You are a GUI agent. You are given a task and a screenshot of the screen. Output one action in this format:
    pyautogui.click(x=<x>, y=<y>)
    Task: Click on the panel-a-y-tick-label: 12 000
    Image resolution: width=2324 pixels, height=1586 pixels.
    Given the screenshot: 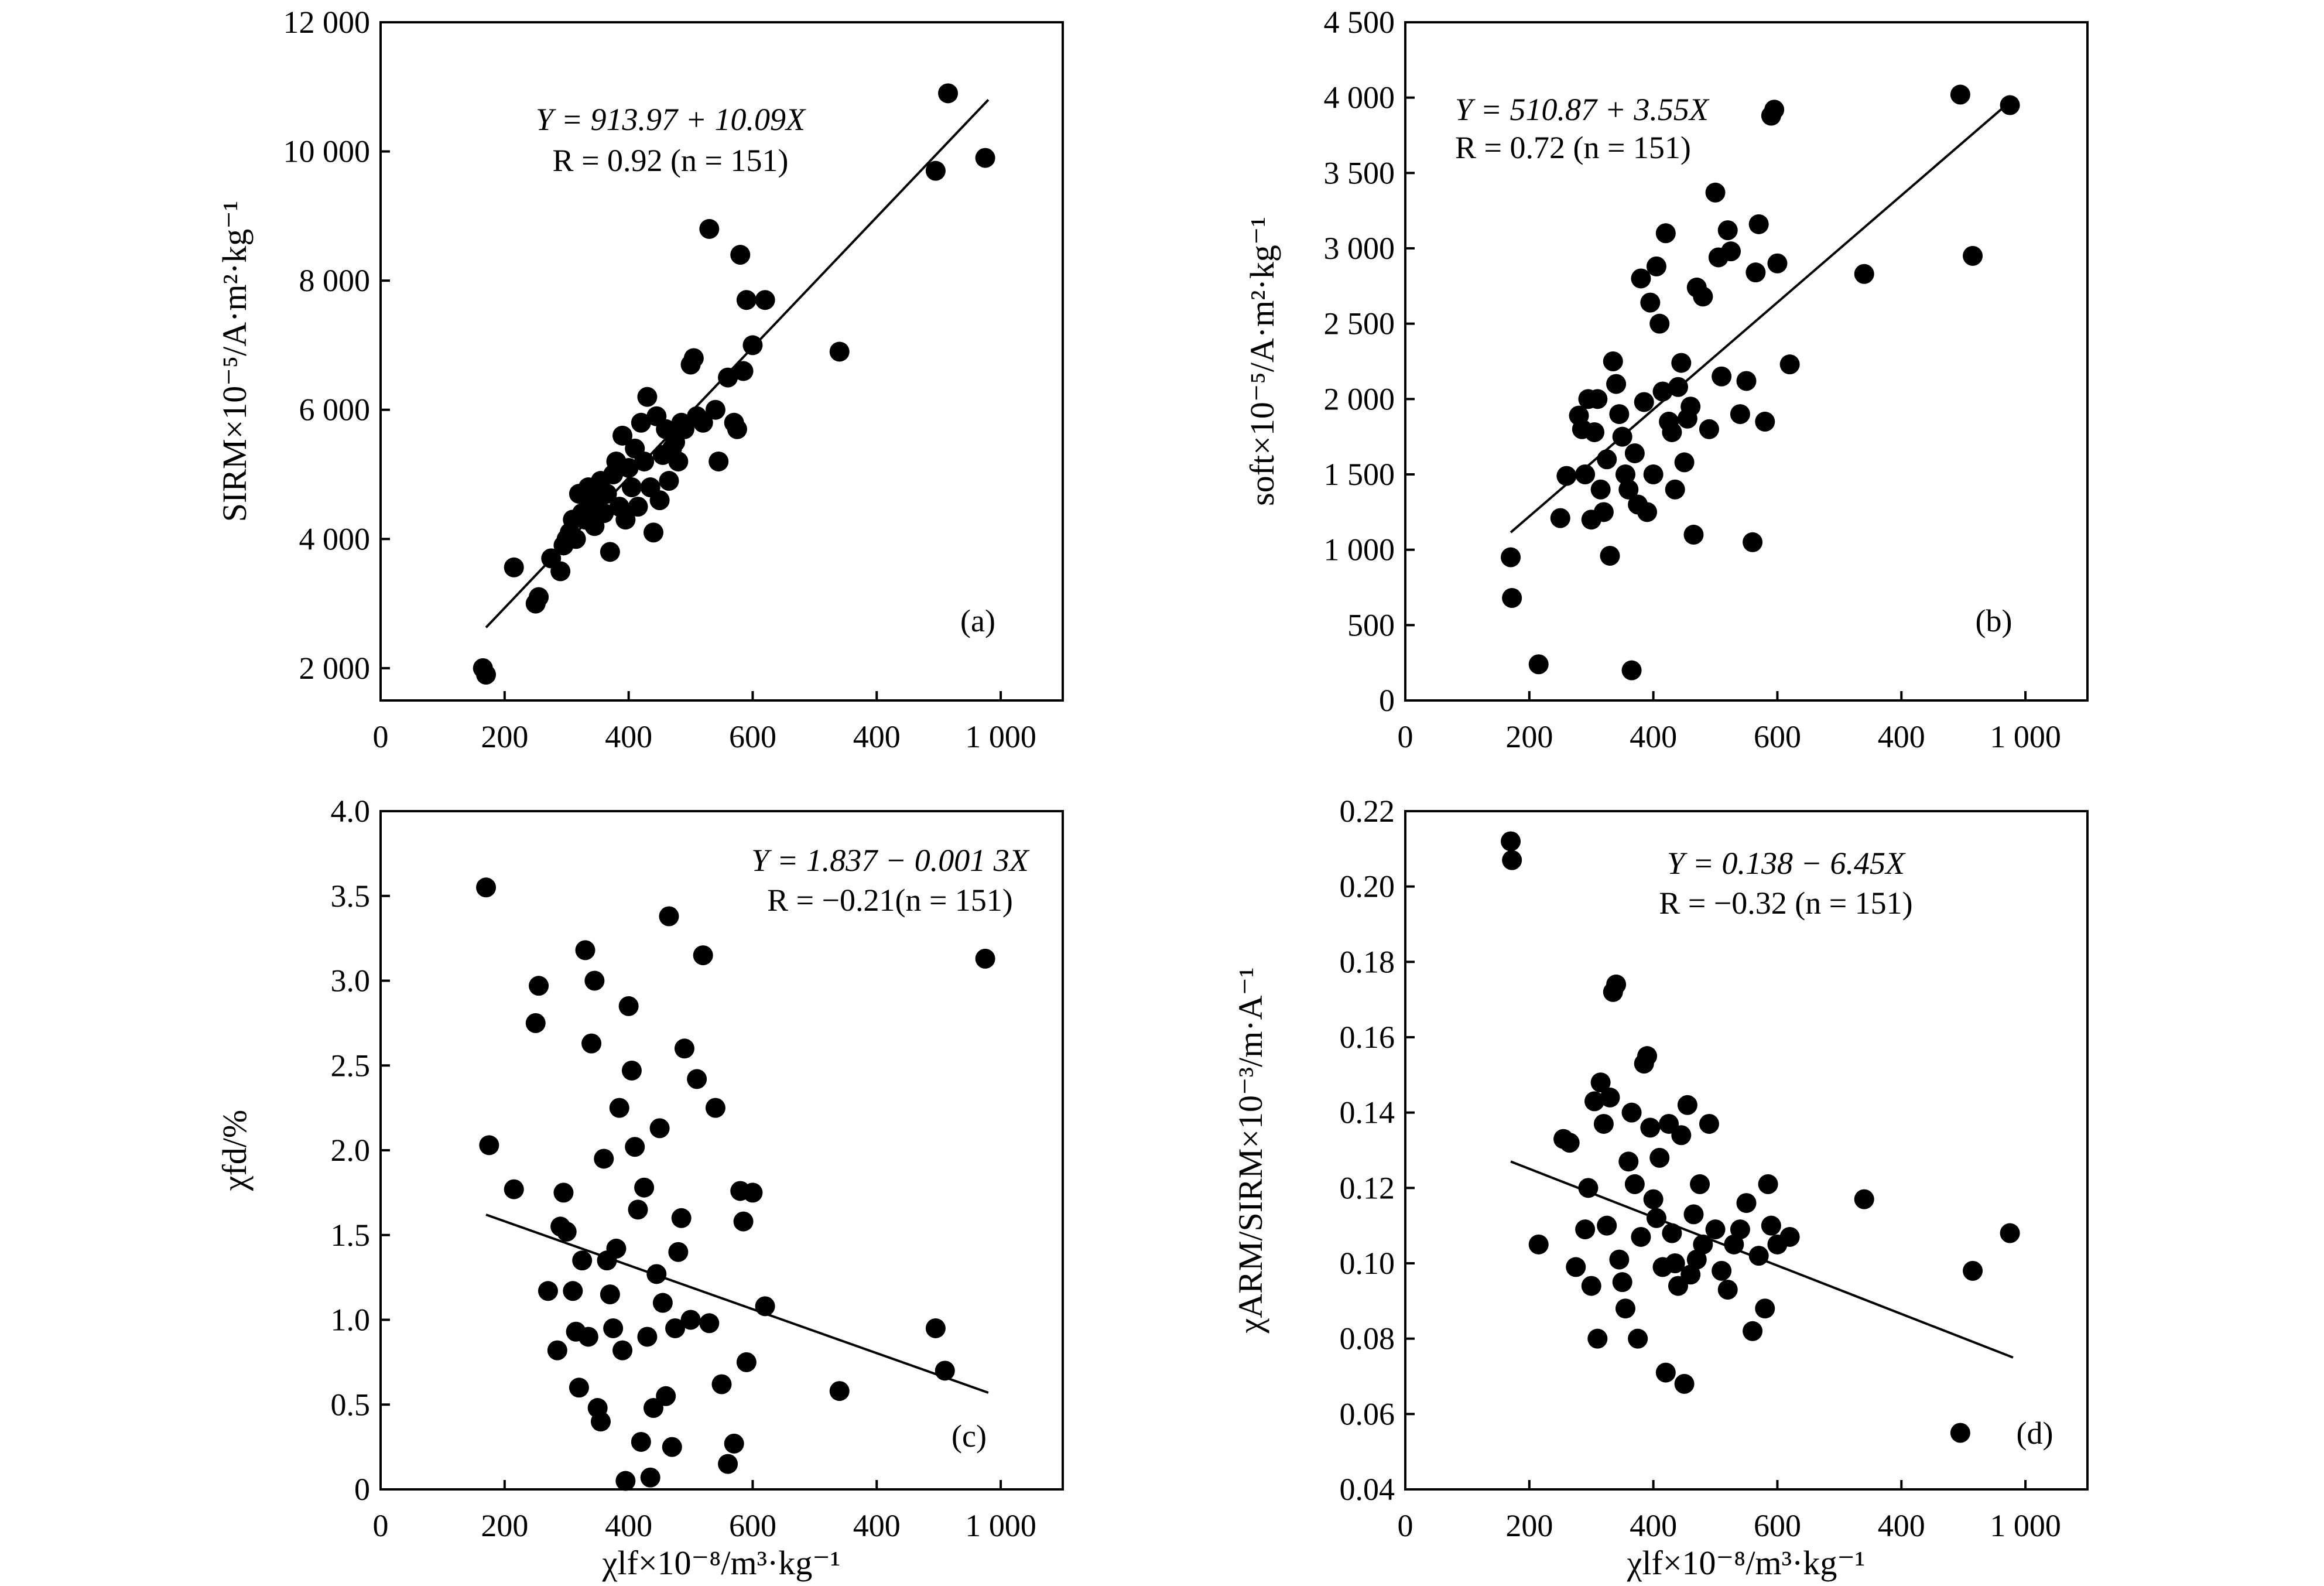 What is the action you would take?
    pyautogui.click(x=327, y=22)
    